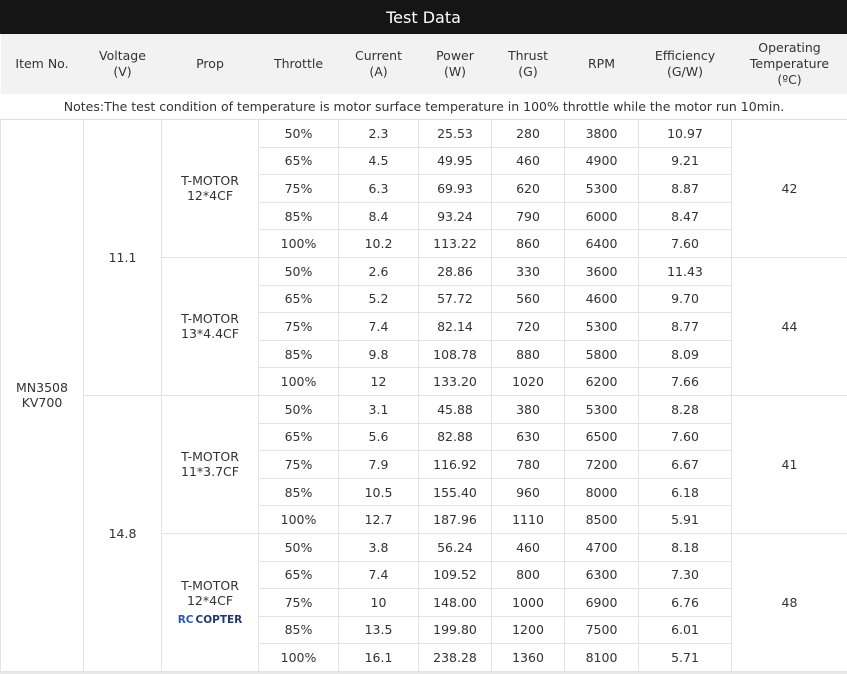 This screenshot has height=674, width=847. What do you see at coordinates (299, 64) in the screenshot?
I see `header-throttle: Throttle` at bounding box center [299, 64].